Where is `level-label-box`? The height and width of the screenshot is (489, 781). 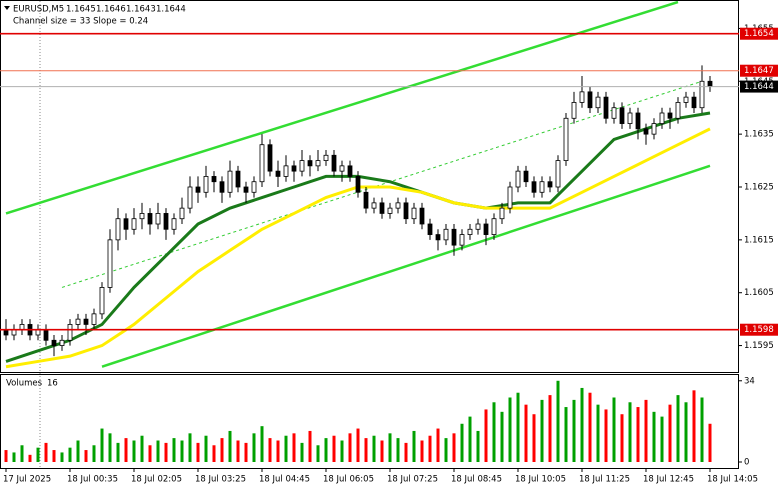 level-label-box is located at coordinates (759, 33).